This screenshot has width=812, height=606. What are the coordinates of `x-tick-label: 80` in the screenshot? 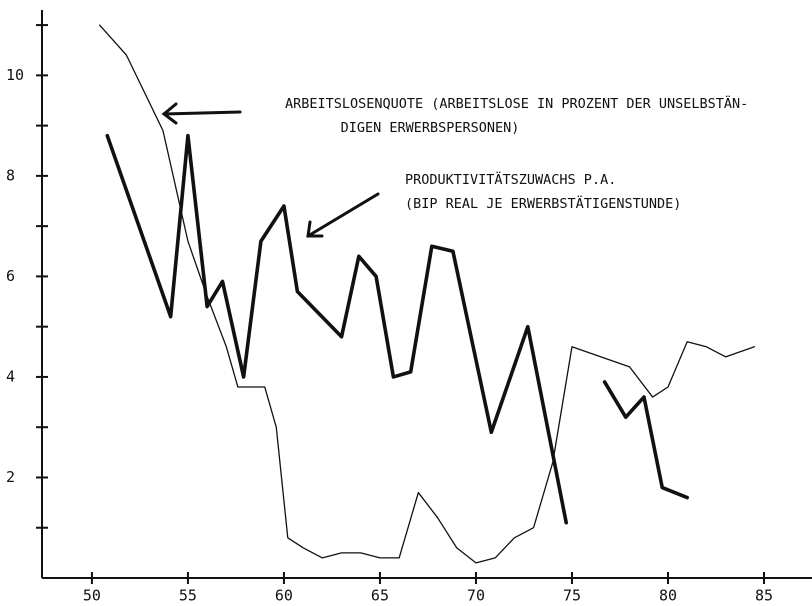 It's located at (668, 596).